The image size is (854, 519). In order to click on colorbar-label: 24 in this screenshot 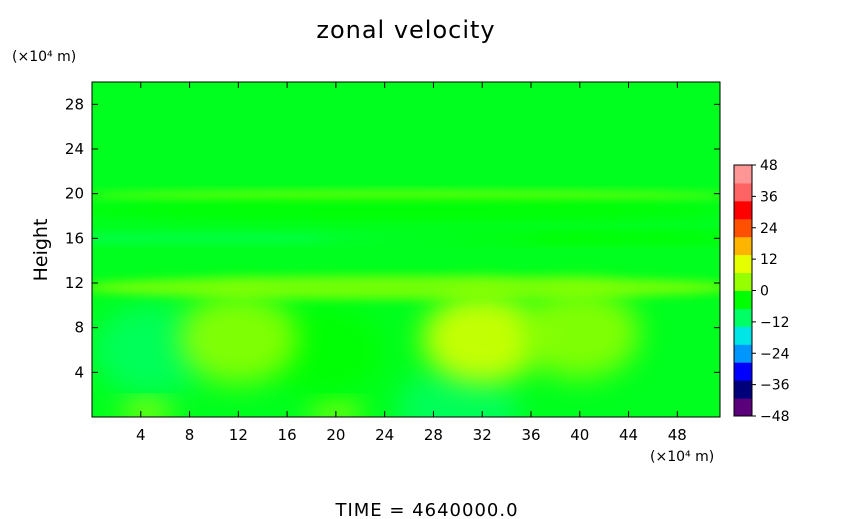, I will do `click(769, 229)`.